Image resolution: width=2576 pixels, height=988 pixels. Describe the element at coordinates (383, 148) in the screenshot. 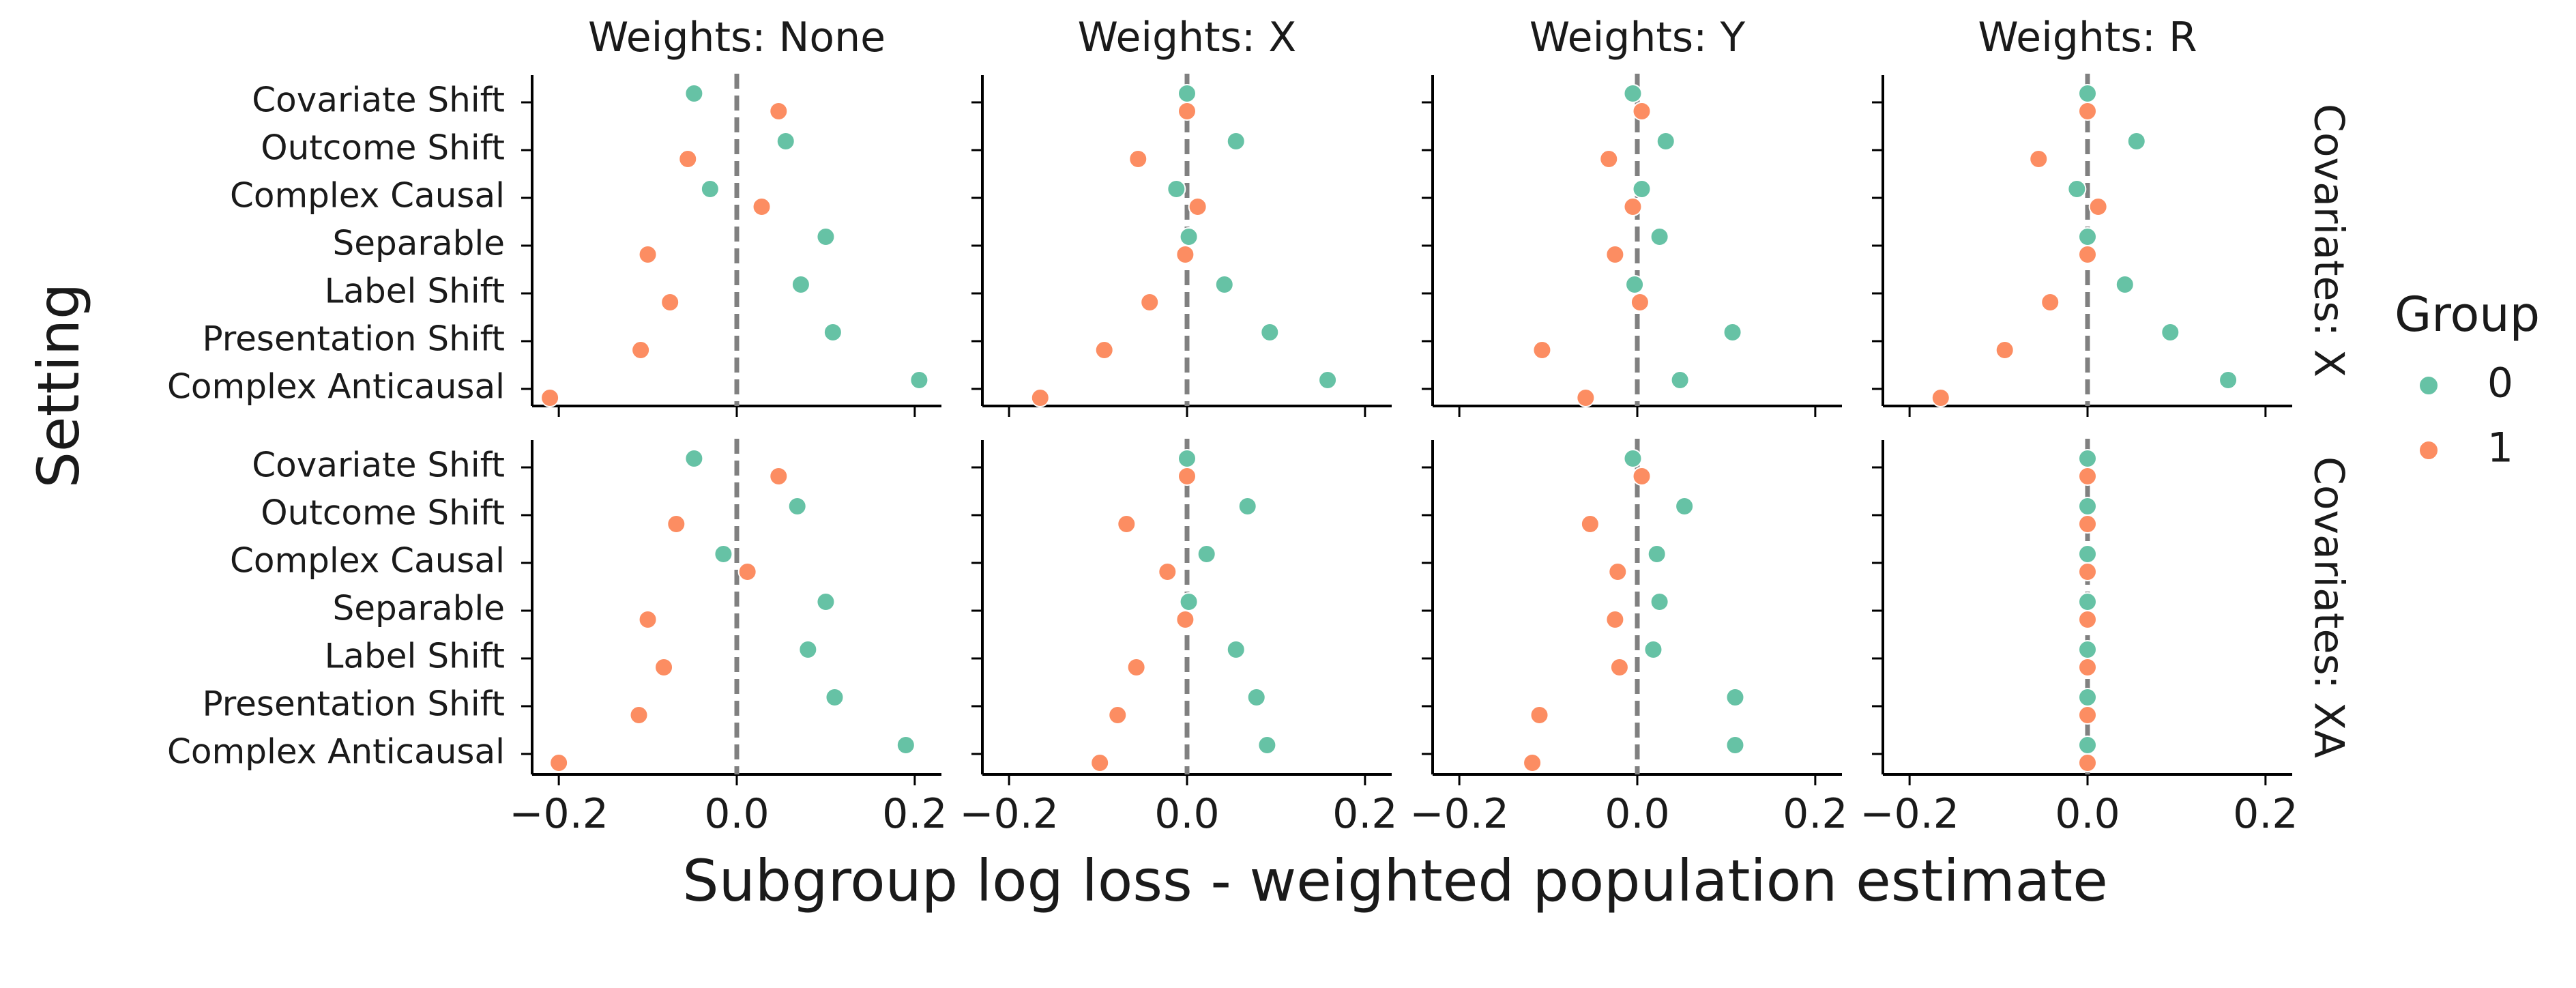

I see `y-tick-label: Outcome Shift` at that location.